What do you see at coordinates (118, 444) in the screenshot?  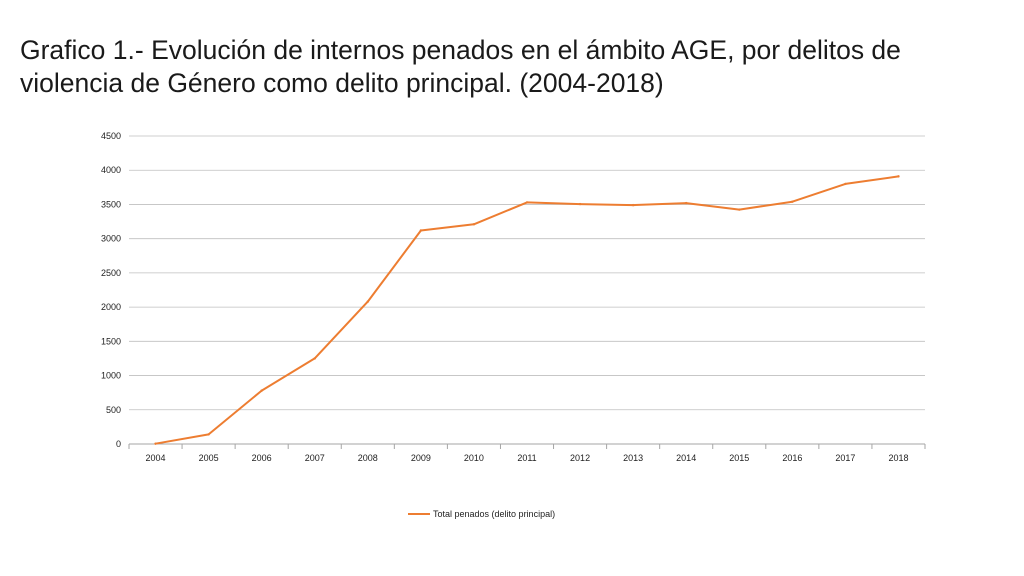 I see `y-tick-label: 0` at bounding box center [118, 444].